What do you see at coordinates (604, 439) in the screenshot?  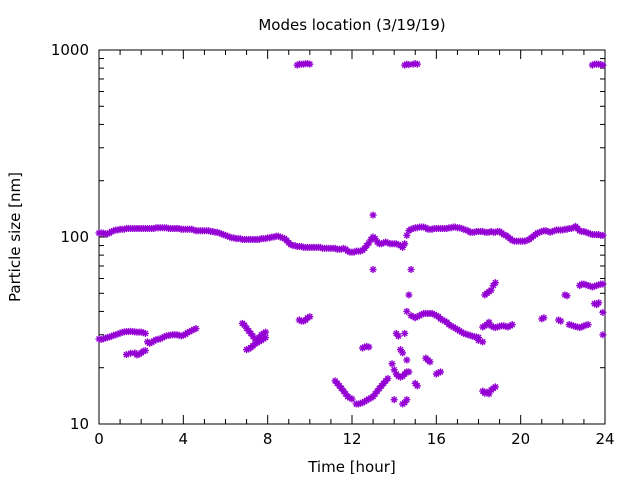 I see `x-tick-label: 24` at bounding box center [604, 439].